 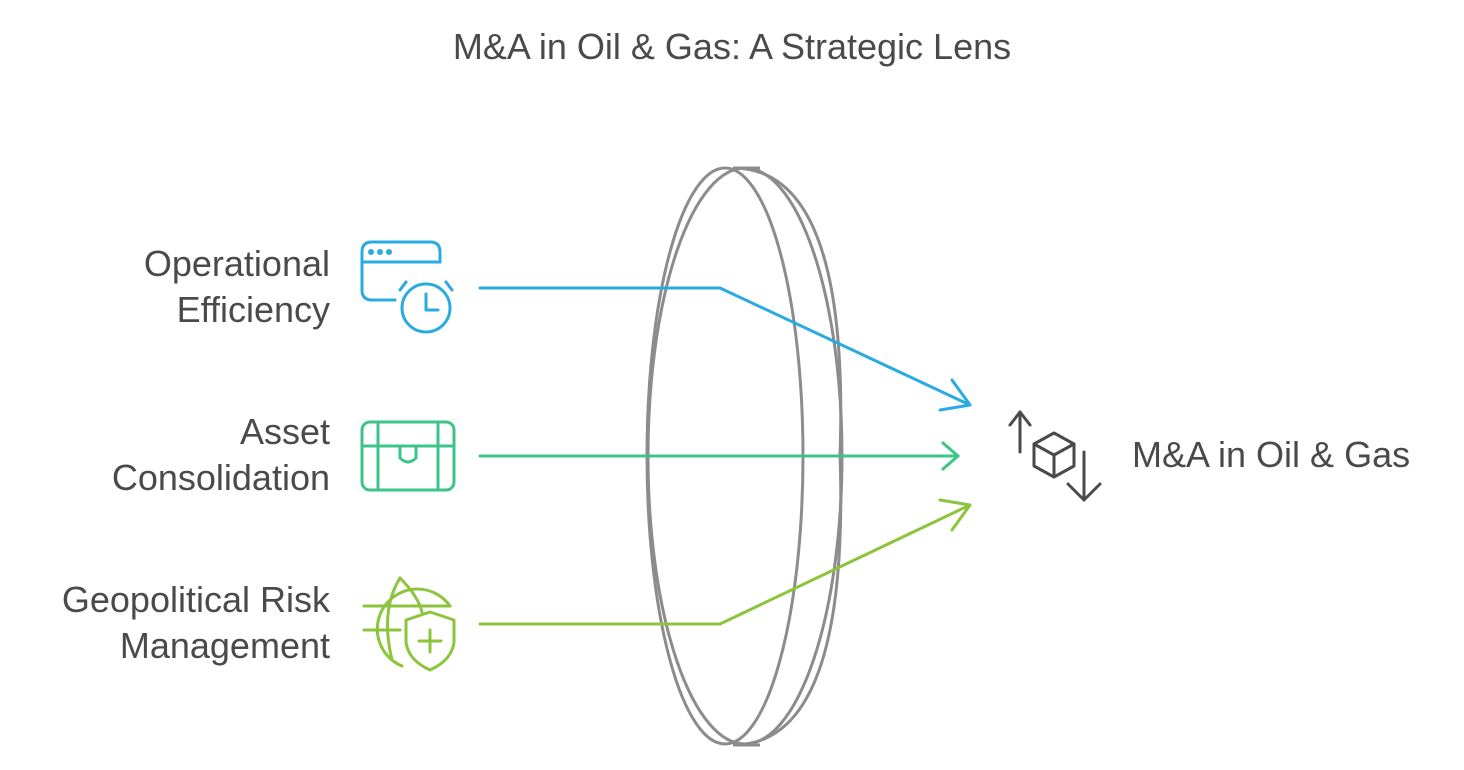 I want to click on output-label: M&A in Oil & Gas, so click(x=1271, y=454).